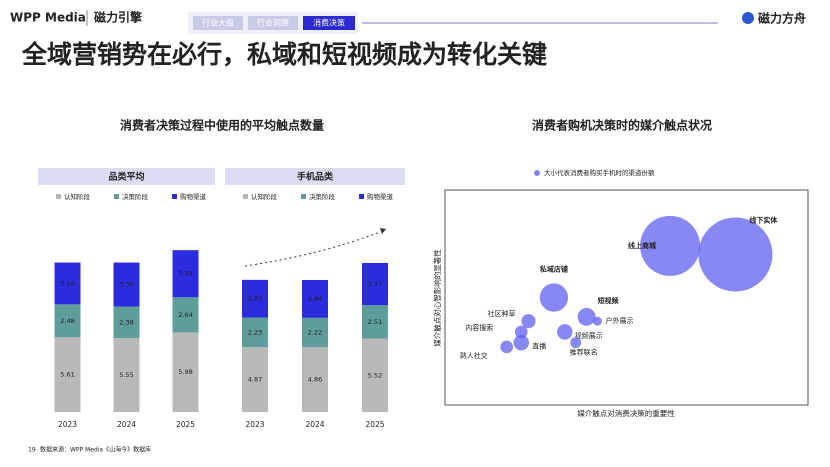 This screenshot has height=467, width=830. I want to click on value-label: 4.87, so click(255, 380).